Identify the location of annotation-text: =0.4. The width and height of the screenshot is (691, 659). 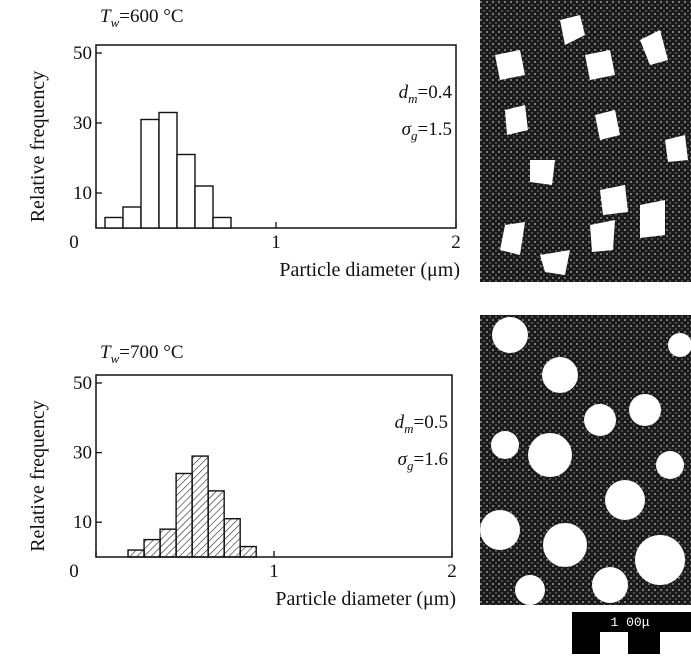
(435, 92).